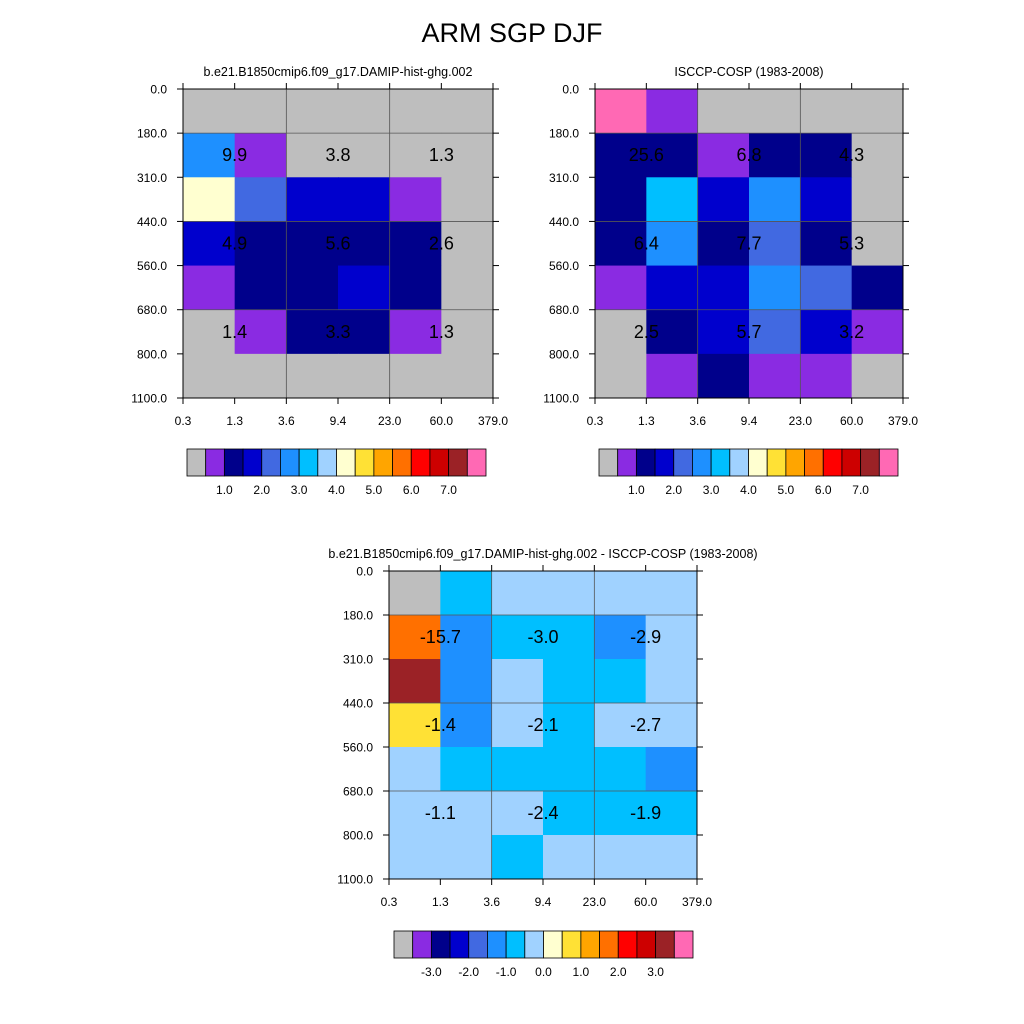 The image size is (1024, 1024). Describe the element at coordinates (851, 332) in the screenshot. I see `cell-annotation: 3.2` at that location.